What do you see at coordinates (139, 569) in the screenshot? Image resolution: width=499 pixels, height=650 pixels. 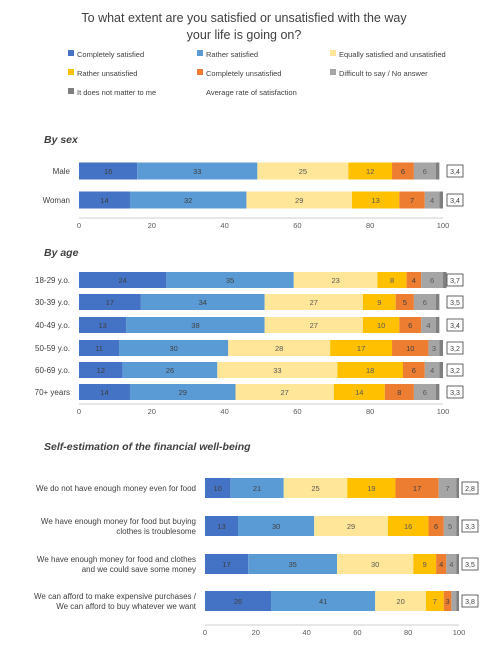 I see `row-label-line: and we could save some money` at bounding box center [139, 569].